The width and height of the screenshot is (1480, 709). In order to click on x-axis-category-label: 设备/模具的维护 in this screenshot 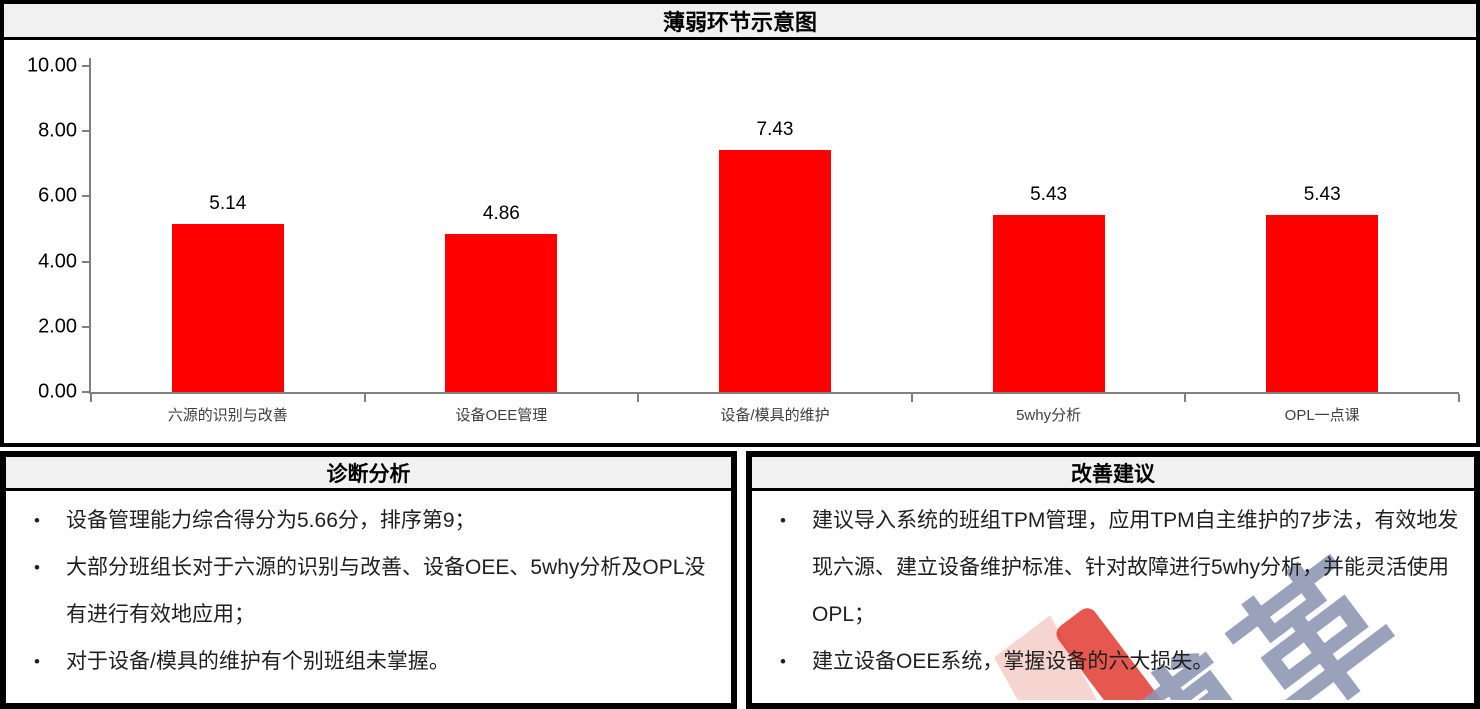, I will do `click(775, 415)`.